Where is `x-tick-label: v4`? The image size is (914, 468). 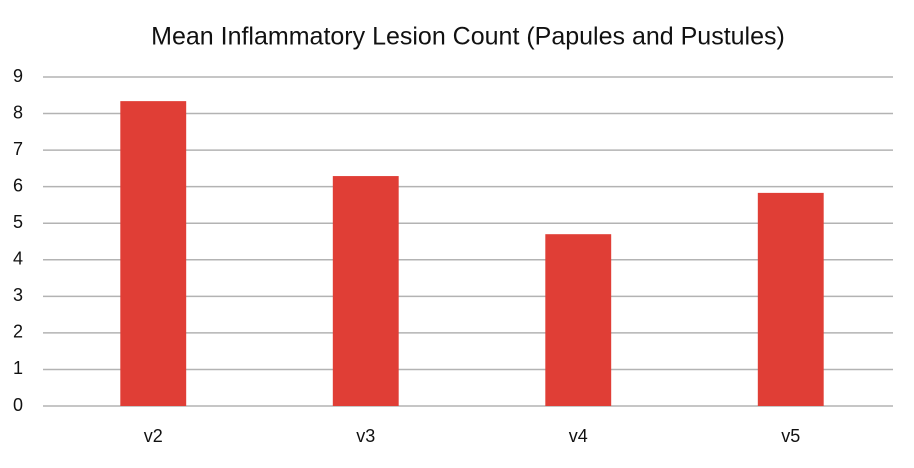
x-tick-label: v4 is located at coordinates (578, 436).